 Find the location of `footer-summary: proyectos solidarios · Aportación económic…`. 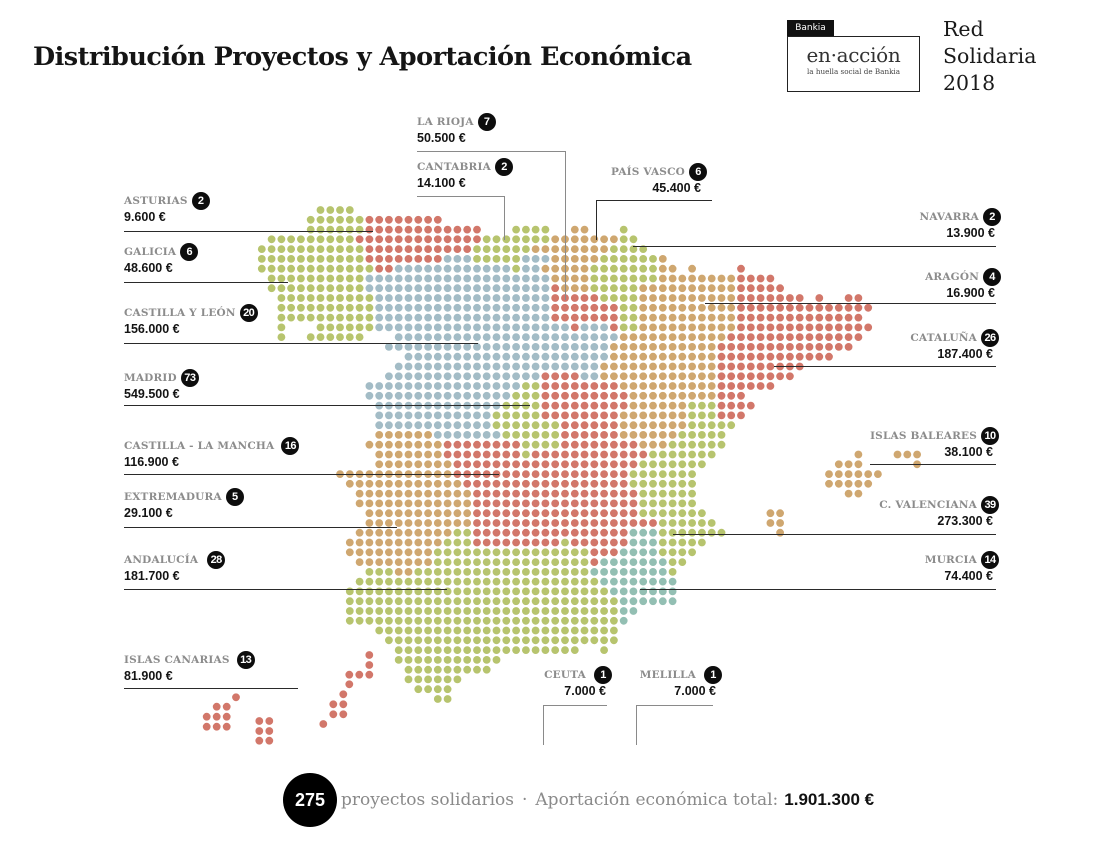

footer-summary: proyectos solidarios · Aportación económic… is located at coordinates (607, 800).